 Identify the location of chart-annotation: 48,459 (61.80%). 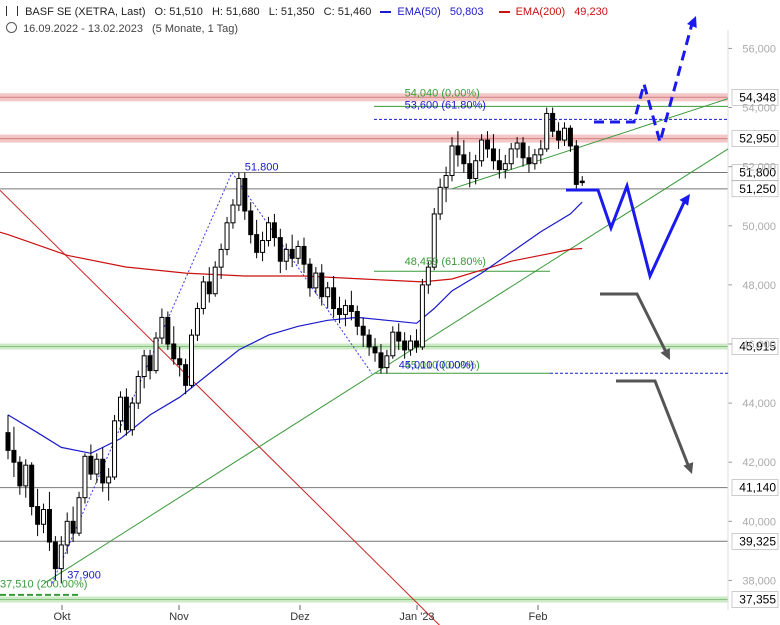
(445, 262).